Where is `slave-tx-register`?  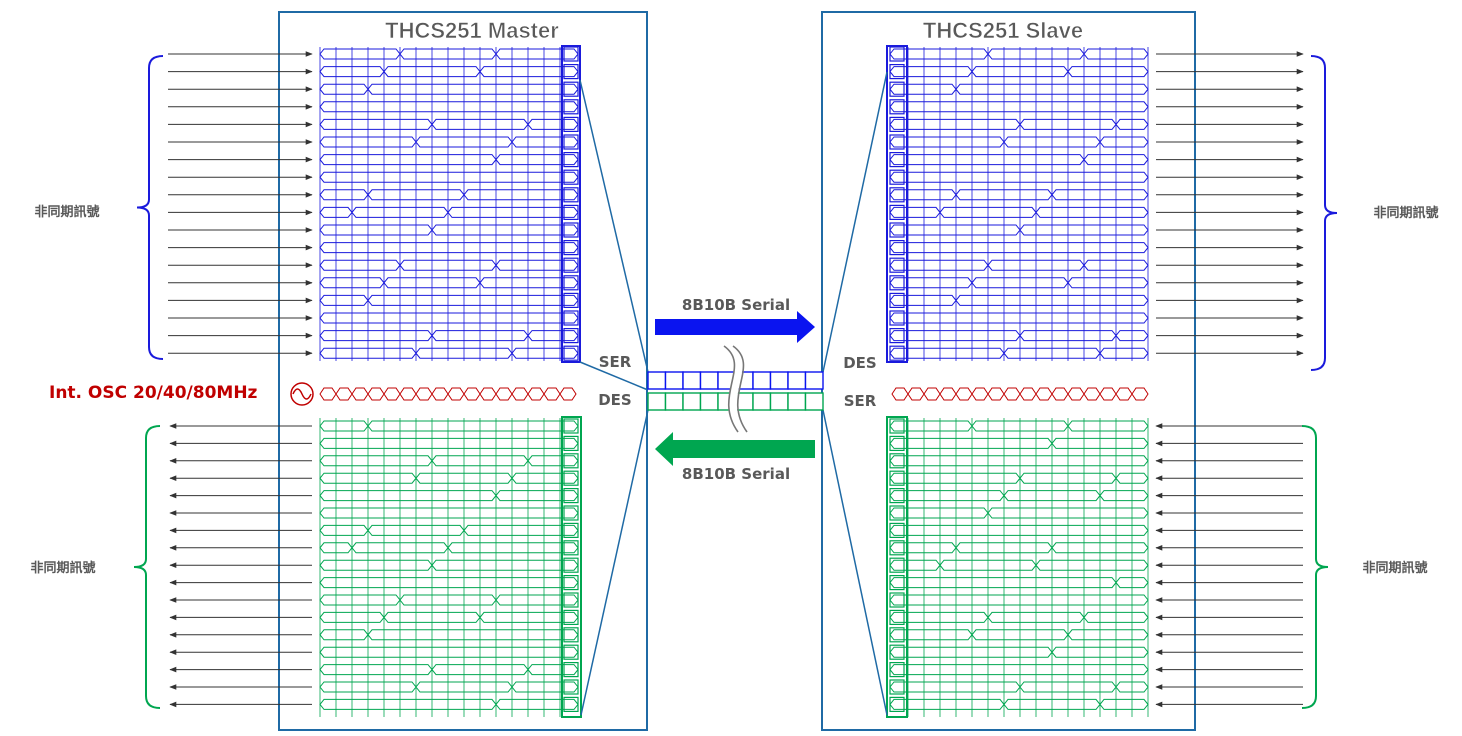 slave-tx-register is located at coordinates (897, 204).